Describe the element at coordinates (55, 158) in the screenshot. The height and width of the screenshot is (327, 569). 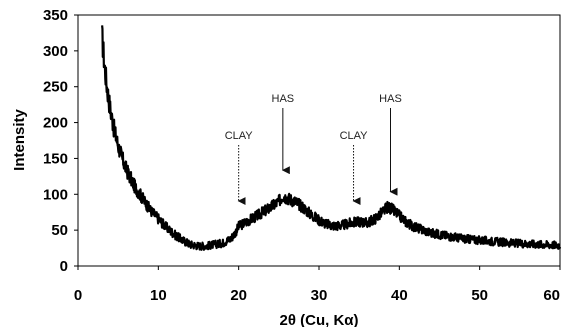
I see `y-tick-label: 150` at that location.